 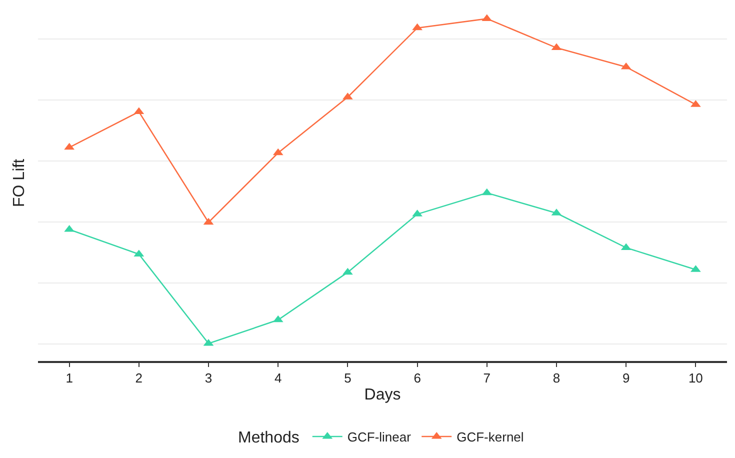 I want to click on y-axis-title: FO Lift, so click(x=19, y=183).